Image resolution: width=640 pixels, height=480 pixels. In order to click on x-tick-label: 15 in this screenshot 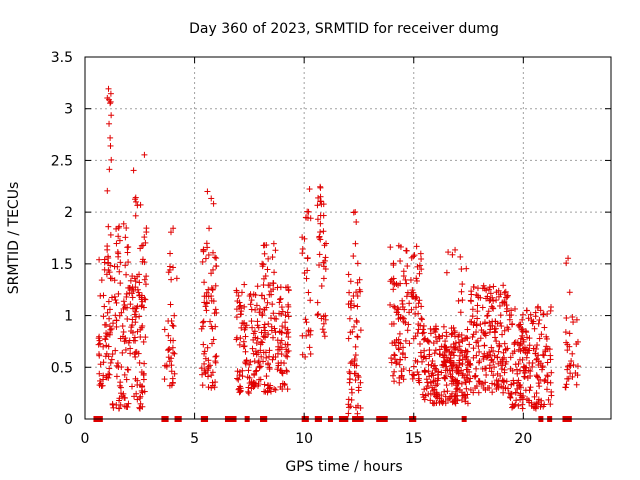, I will do `click(414, 439)`.